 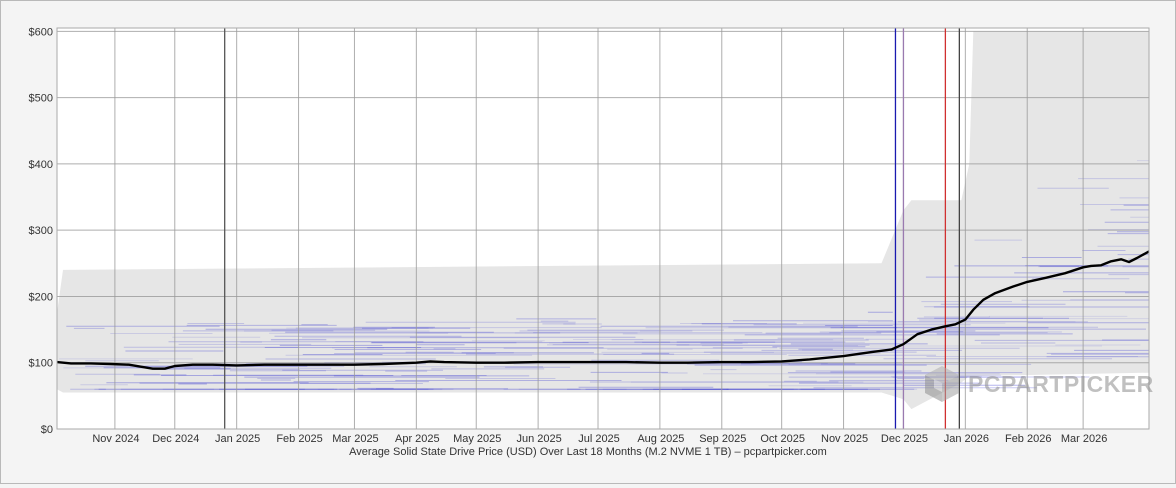 What do you see at coordinates (41, 99) in the screenshot?
I see `y-tick-label: $500` at bounding box center [41, 99].